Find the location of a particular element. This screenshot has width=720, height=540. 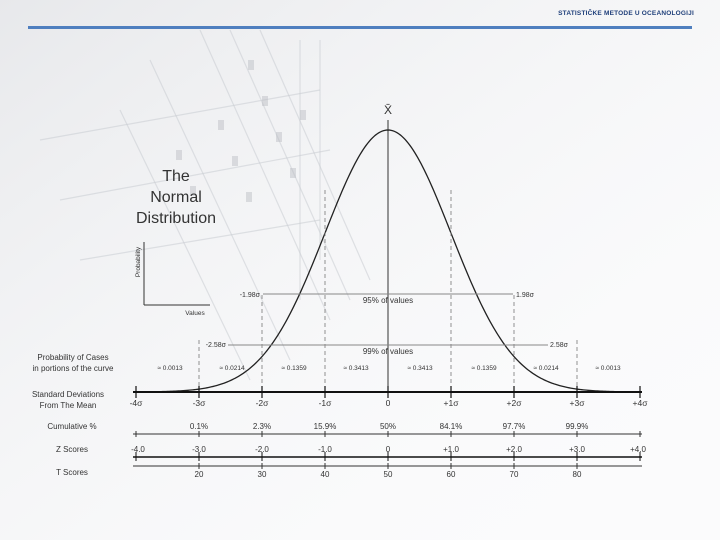

portion-label-6: ≈ 0.1359 is located at coordinates (484, 368).